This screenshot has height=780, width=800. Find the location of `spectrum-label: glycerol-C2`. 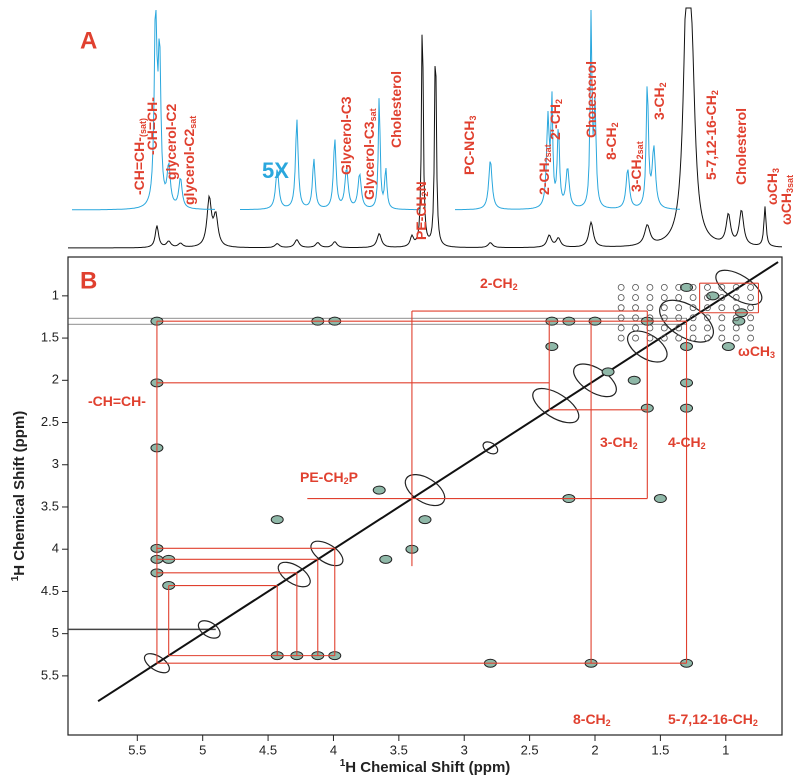

spectrum-label: glycerol-C2 is located at coordinates (171, 142).